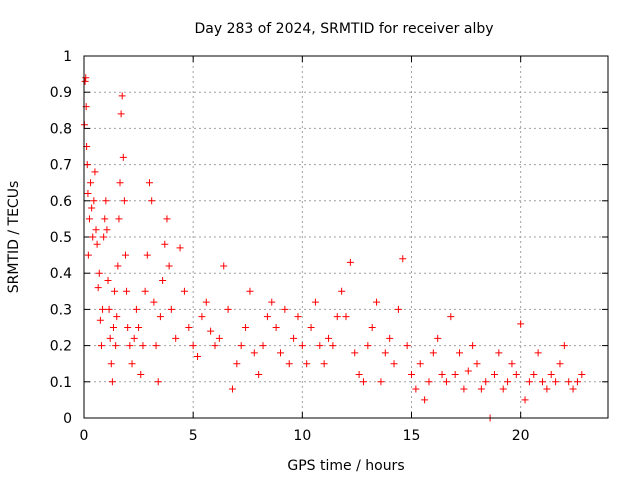 The height and width of the screenshot is (480, 640). What do you see at coordinates (61, 310) in the screenshot?
I see `y-tick-label: 0.3` at bounding box center [61, 310].